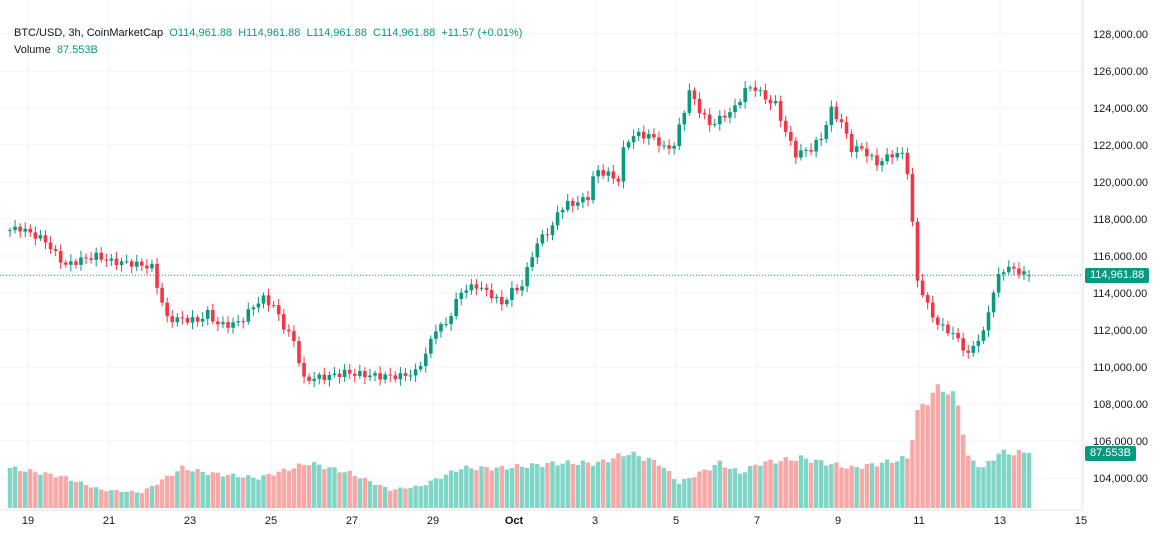  I want to click on time-axis: 19 21 23 25 27 29 Oct 3 5 7 9 11 13 15, so click(554, 521).